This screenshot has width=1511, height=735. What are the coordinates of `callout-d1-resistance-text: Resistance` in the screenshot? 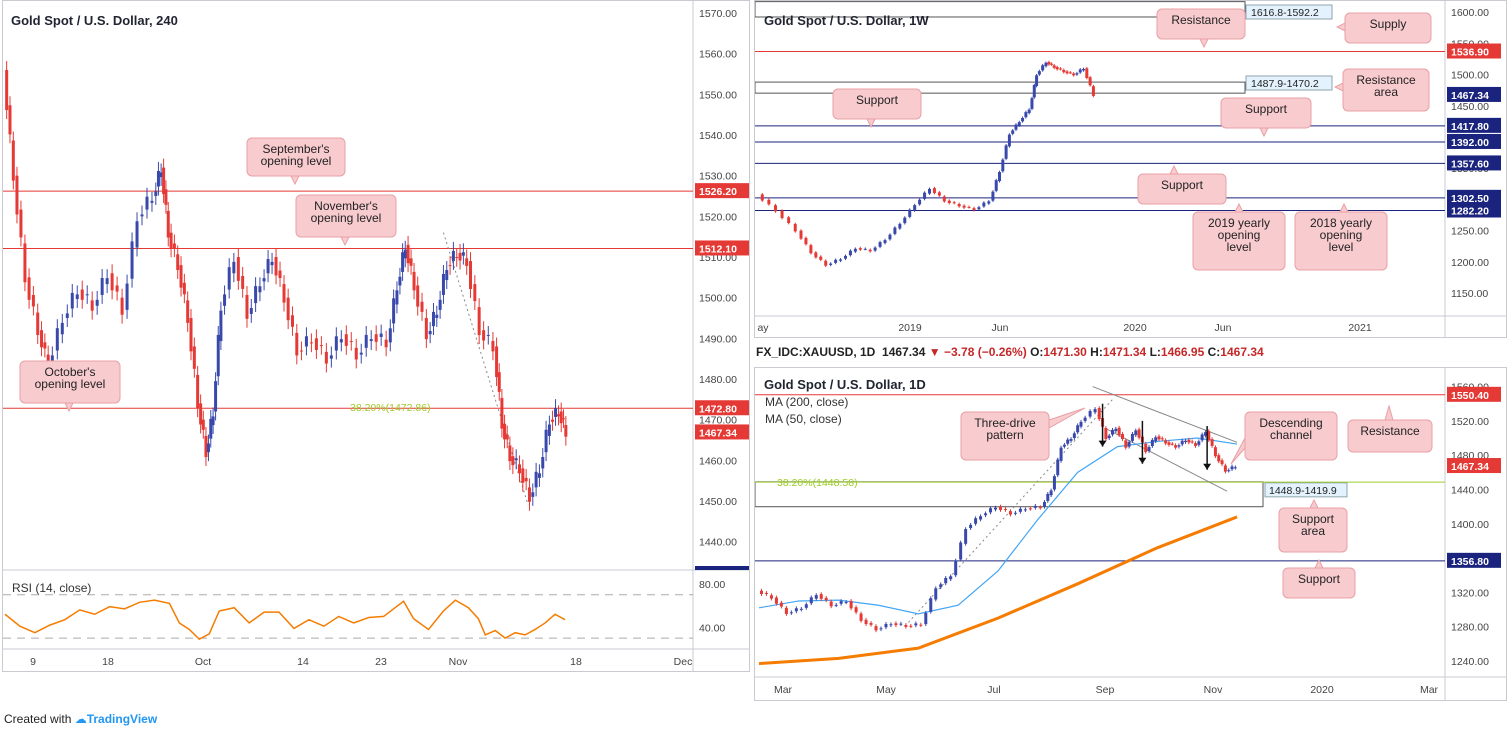 It's located at (1390, 431).